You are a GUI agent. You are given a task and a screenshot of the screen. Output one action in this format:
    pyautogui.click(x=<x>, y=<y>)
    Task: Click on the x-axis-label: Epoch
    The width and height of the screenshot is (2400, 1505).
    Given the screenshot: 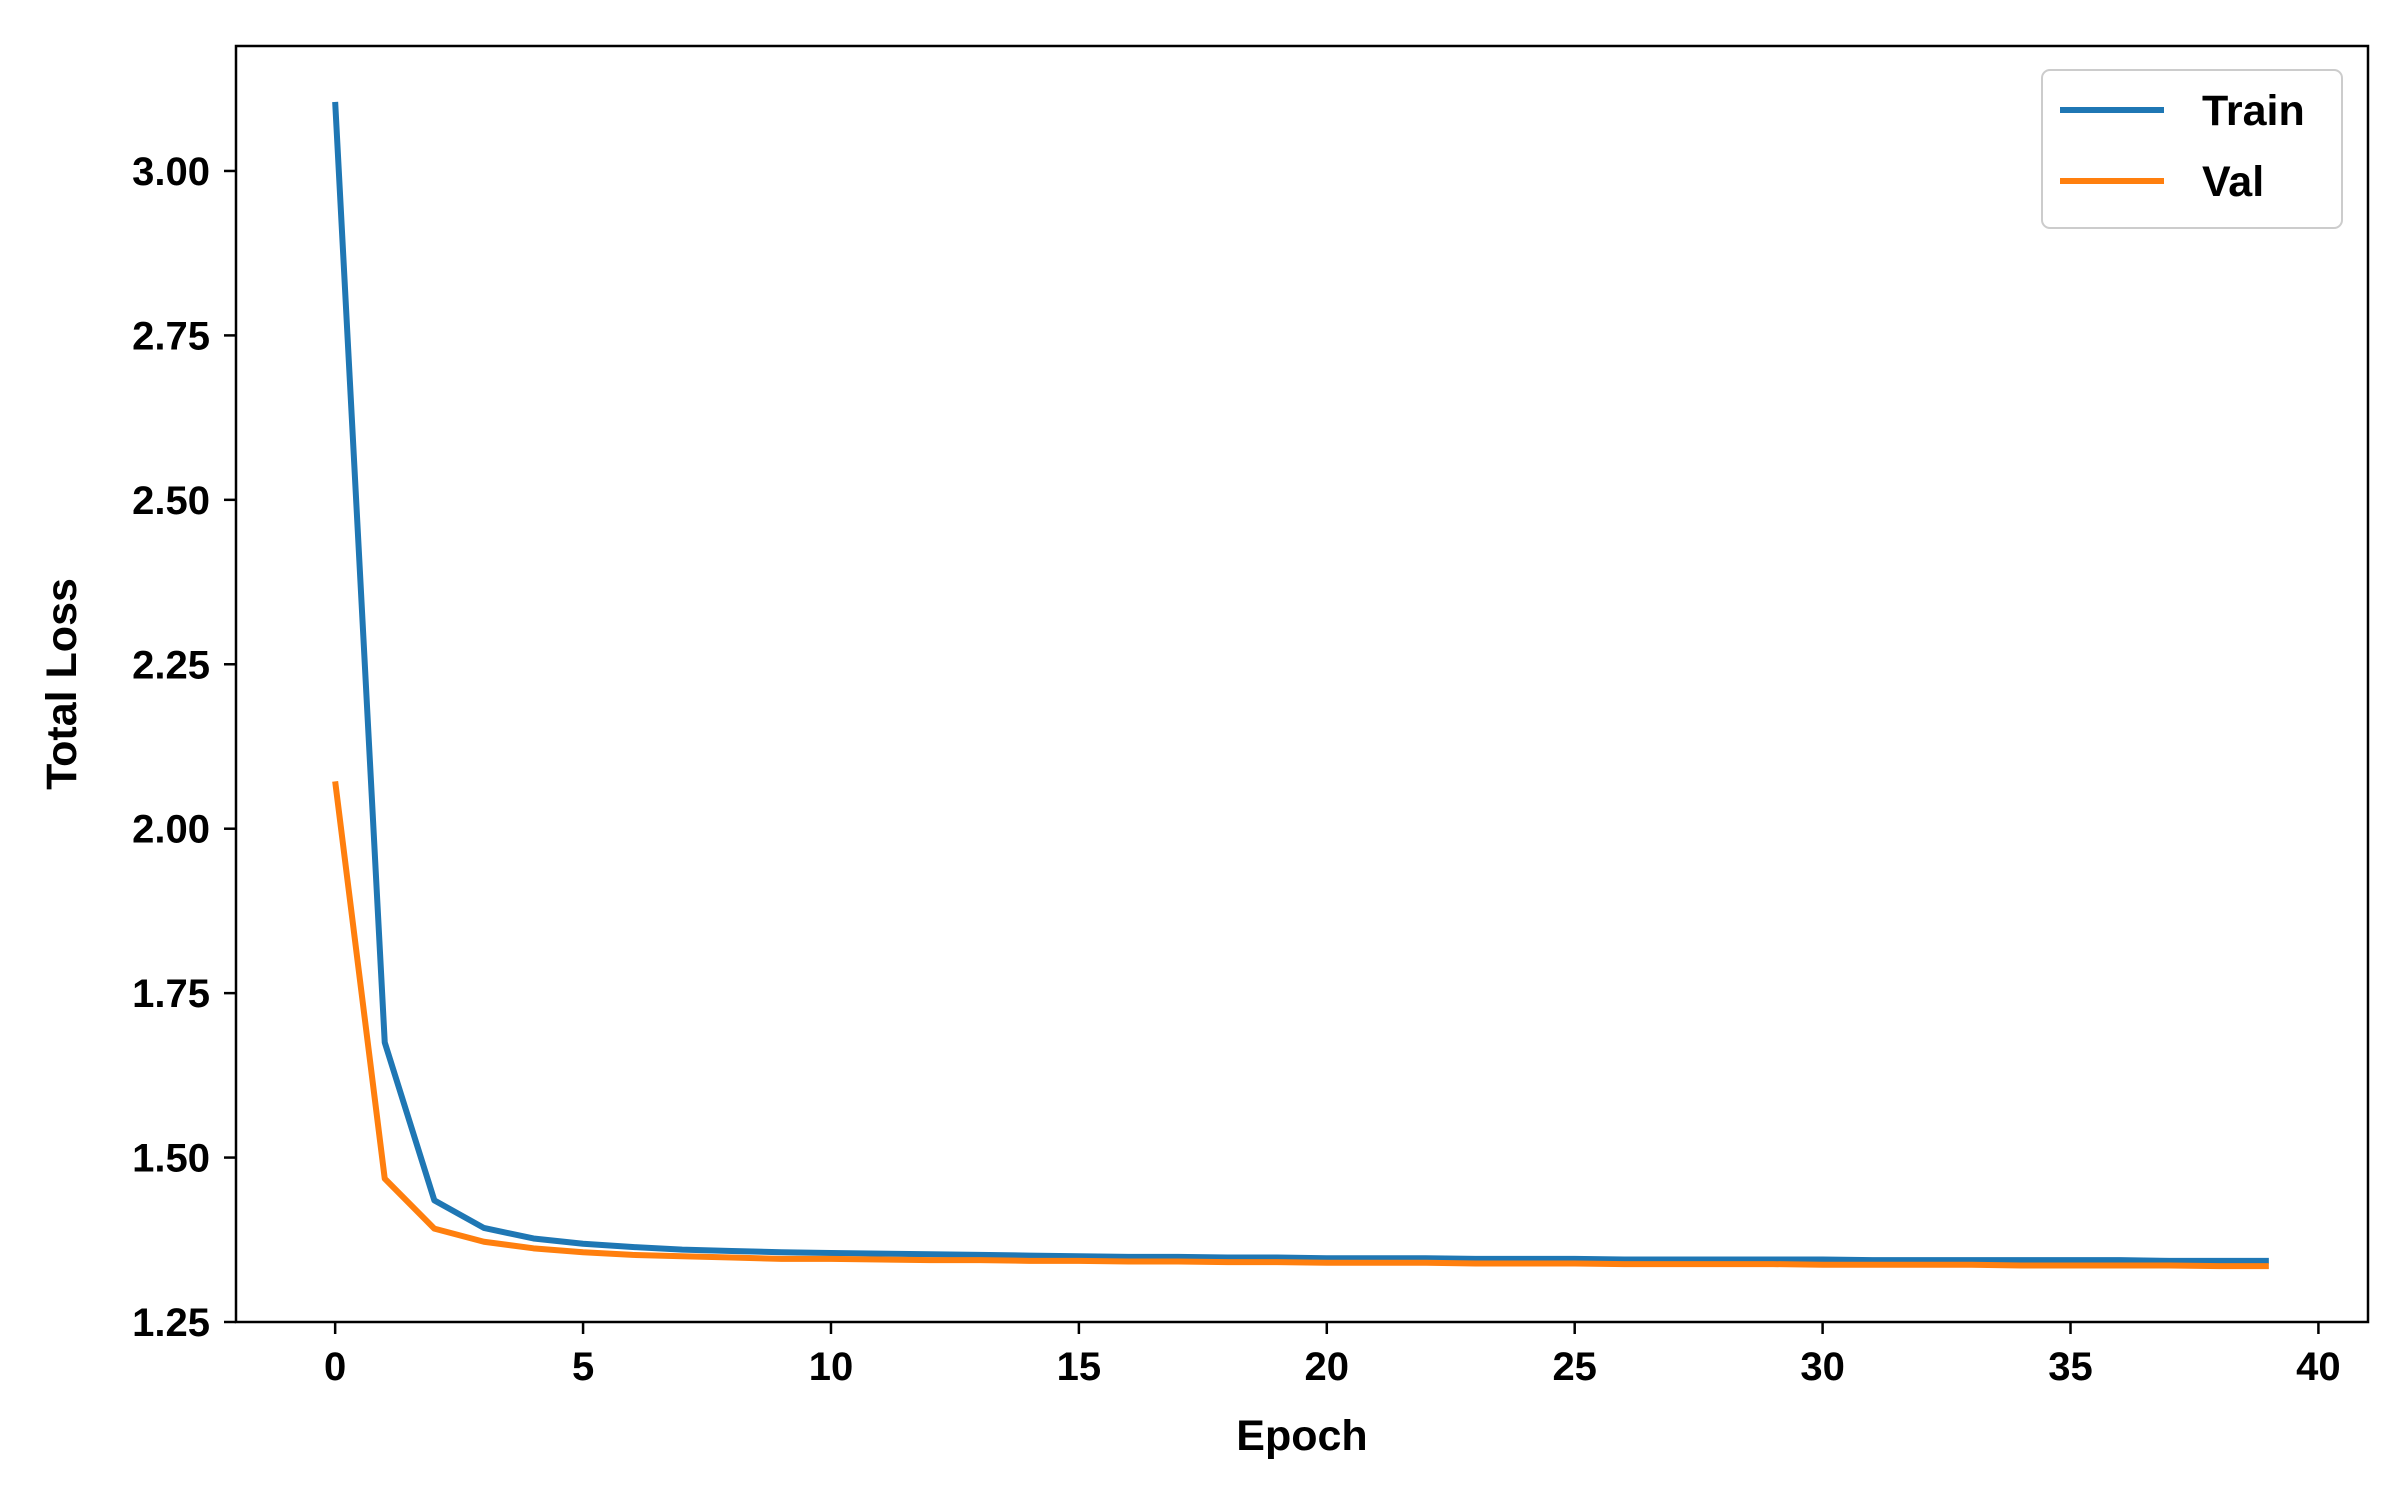 What is the action you would take?
    pyautogui.click(x=1301, y=1436)
    